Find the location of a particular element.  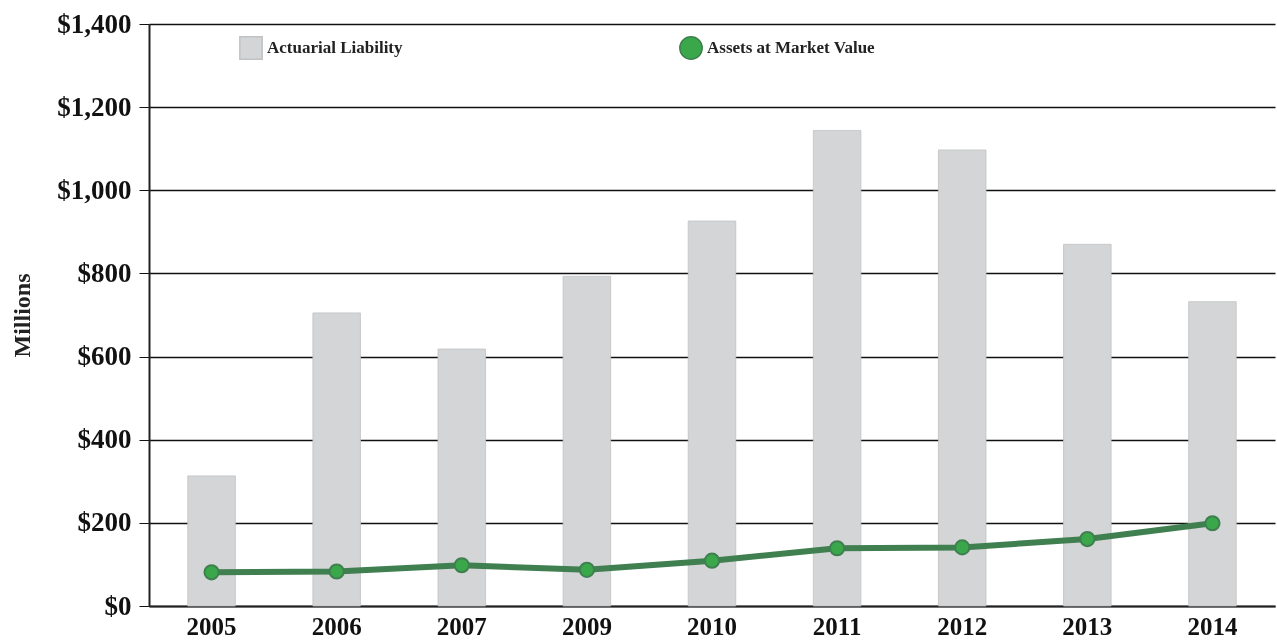

x-tick-label: 2013 is located at coordinates (1087, 626).